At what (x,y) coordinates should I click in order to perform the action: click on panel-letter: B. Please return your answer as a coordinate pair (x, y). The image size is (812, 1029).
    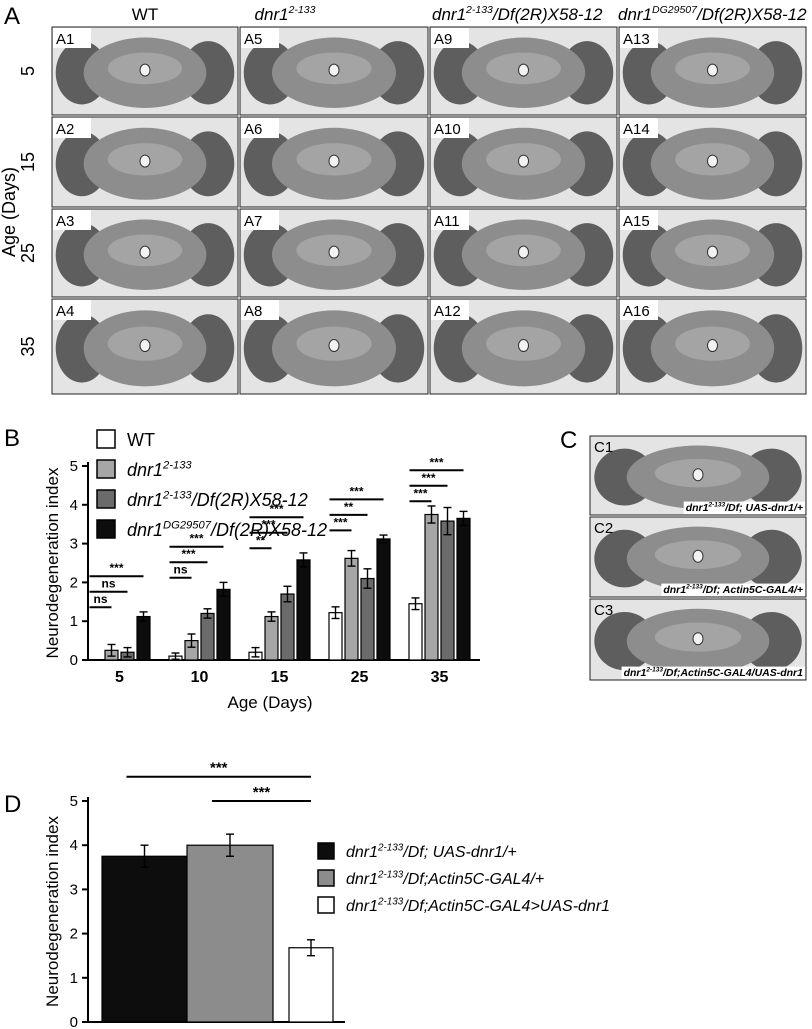
    Looking at the image, I should click on (12, 438).